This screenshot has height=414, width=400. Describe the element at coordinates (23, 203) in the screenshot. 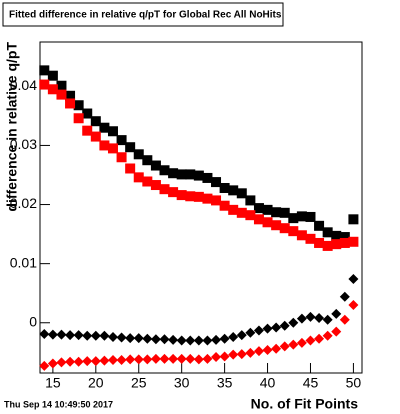

I see `y-tick-label: 0.02` at that location.